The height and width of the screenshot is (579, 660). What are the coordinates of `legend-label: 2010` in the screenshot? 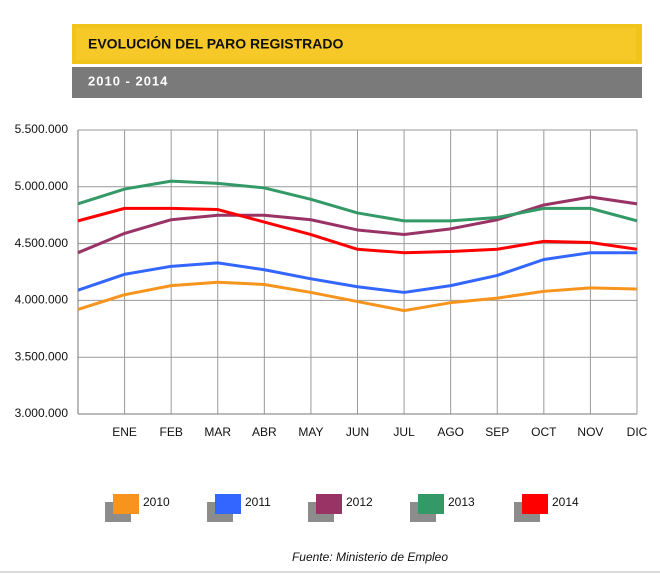 It's located at (156, 502).